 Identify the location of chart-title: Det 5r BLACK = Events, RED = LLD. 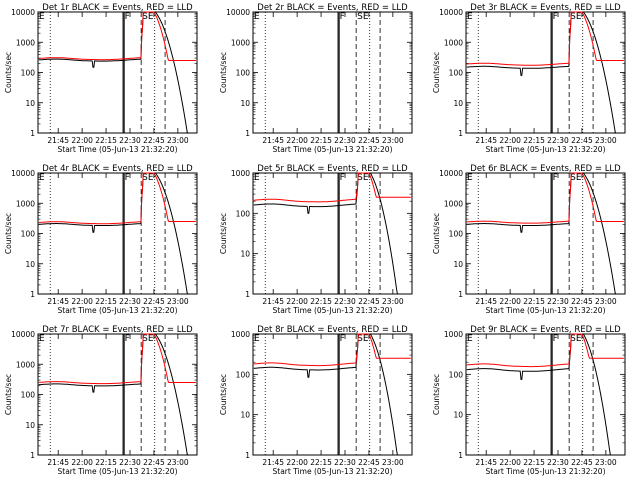
(332, 169).